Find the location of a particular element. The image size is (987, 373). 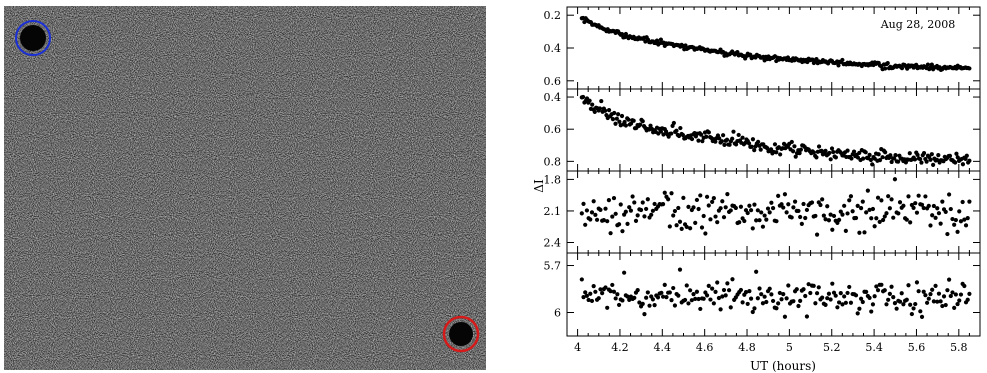

y-axis-label: ΔI is located at coordinates (539, 186).